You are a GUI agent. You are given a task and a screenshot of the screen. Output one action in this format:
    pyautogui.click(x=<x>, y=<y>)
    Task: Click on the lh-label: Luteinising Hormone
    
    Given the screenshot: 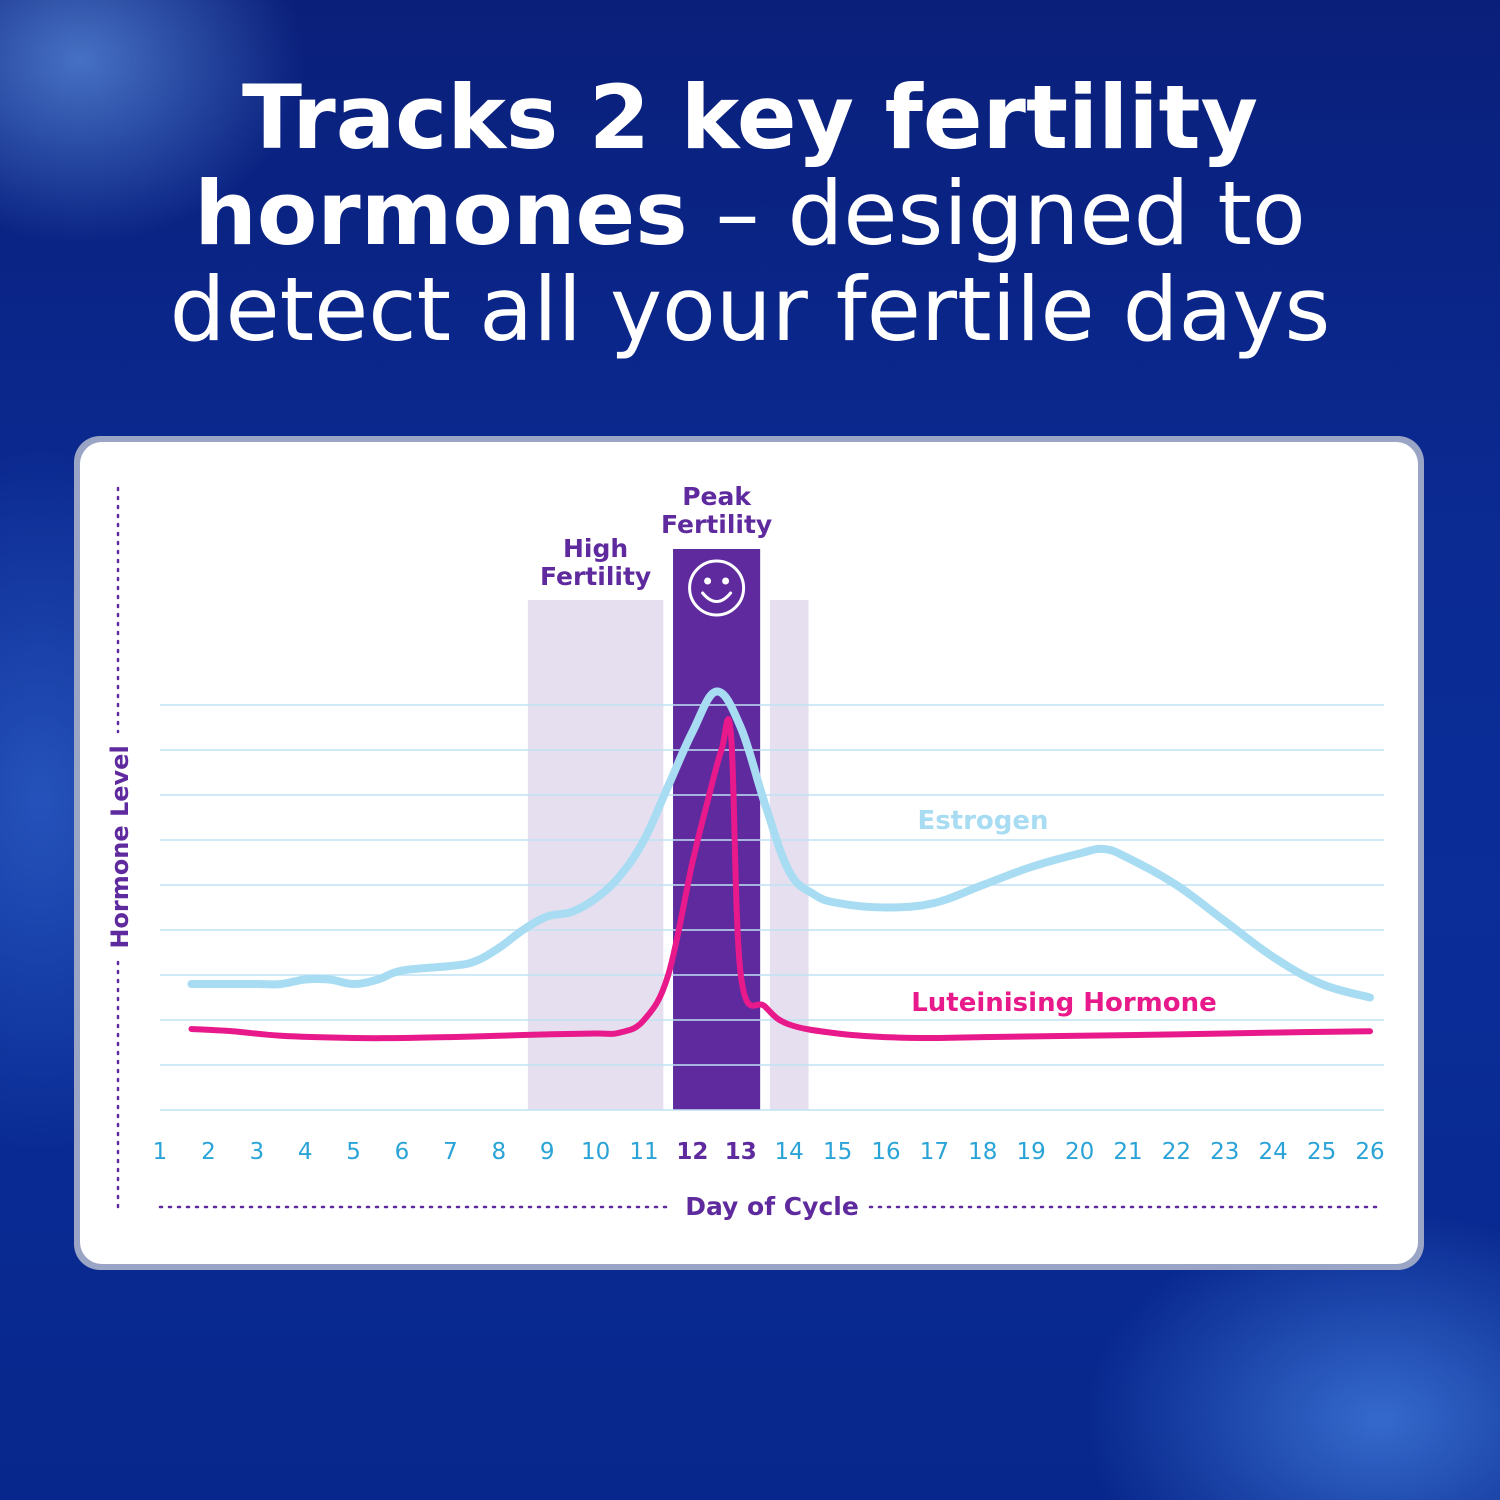 What is the action you would take?
    pyautogui.click(x=1064, y=1003)
    